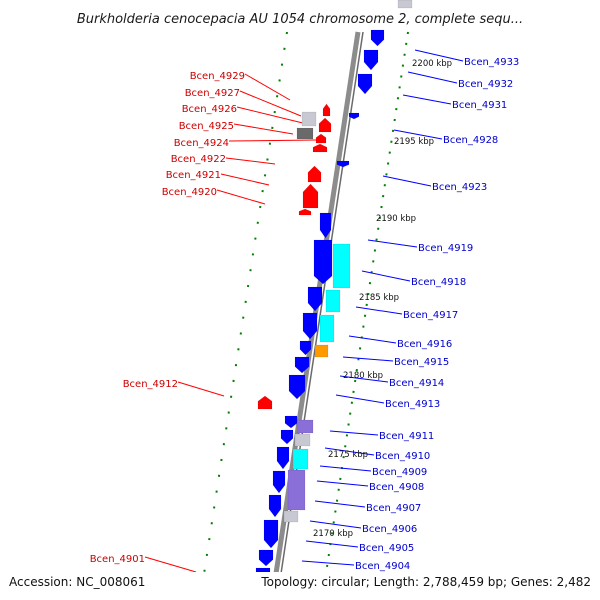 This screenshot has height=600, width=600. What do you see at coordinates (421, 362) in the screenshot?
I see `gene-label-bcen-4915: Bcen_4915` at bounding box center [421, 362].